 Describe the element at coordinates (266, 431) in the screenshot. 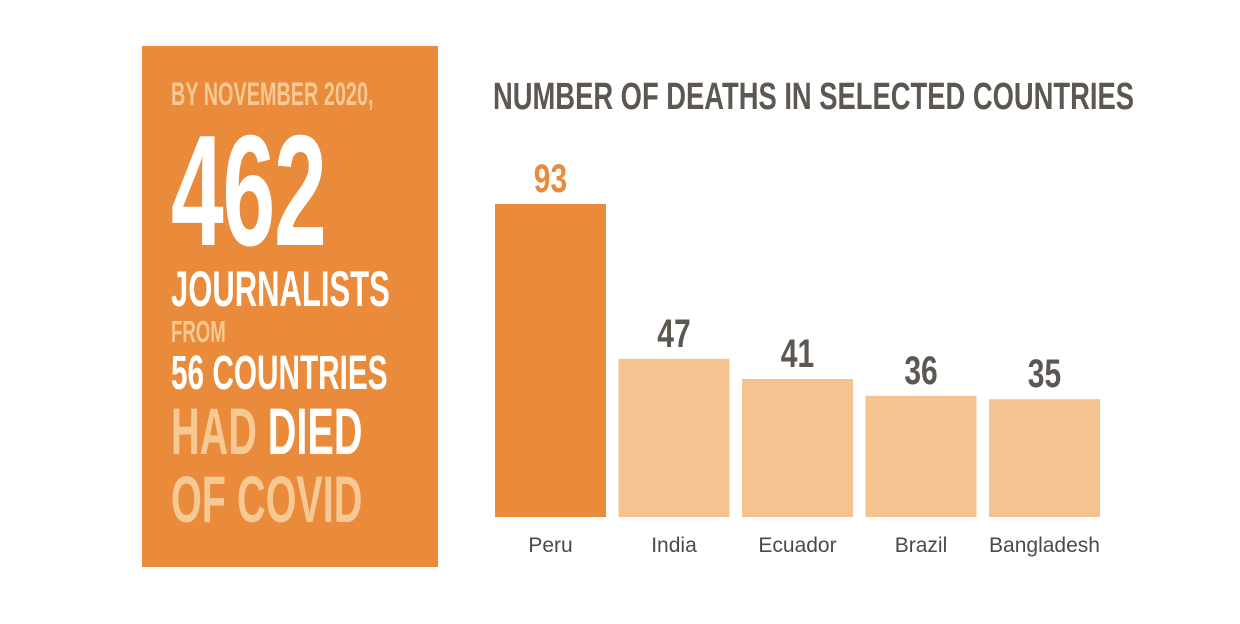

I see `had-died-line: HAD DIED` at that location.